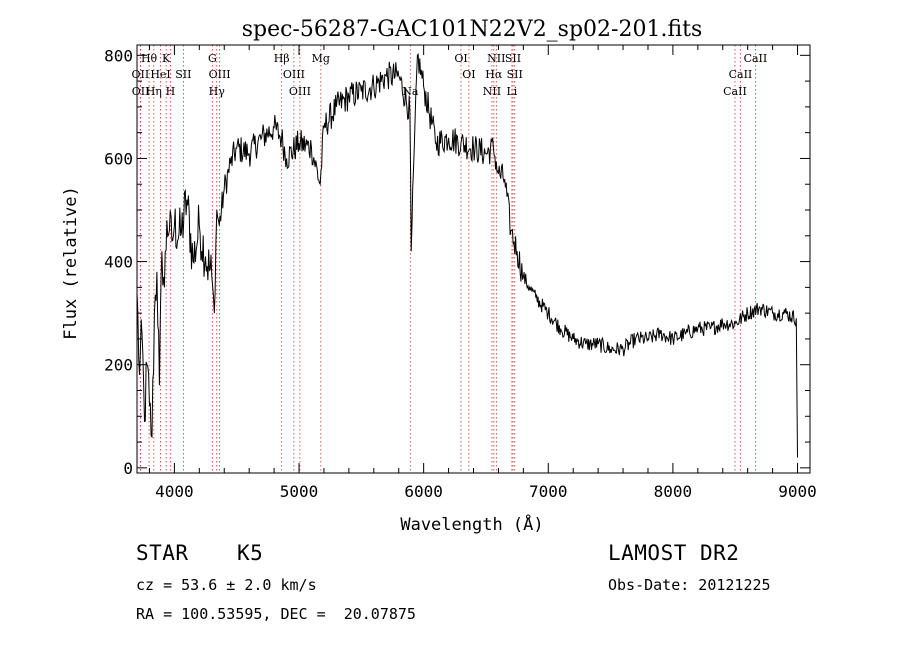 Image resolution: width=900 pixels, height=650 pixels. I want to click on x-tick-label: 8000, so click(673, 491).